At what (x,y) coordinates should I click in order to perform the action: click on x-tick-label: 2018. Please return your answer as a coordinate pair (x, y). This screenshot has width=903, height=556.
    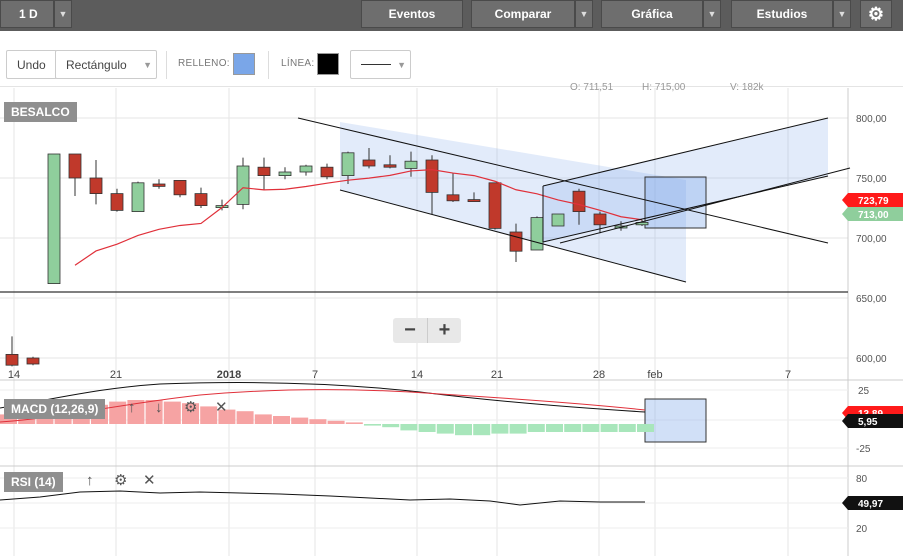
    Looking at the image, I should click on (229, 375).